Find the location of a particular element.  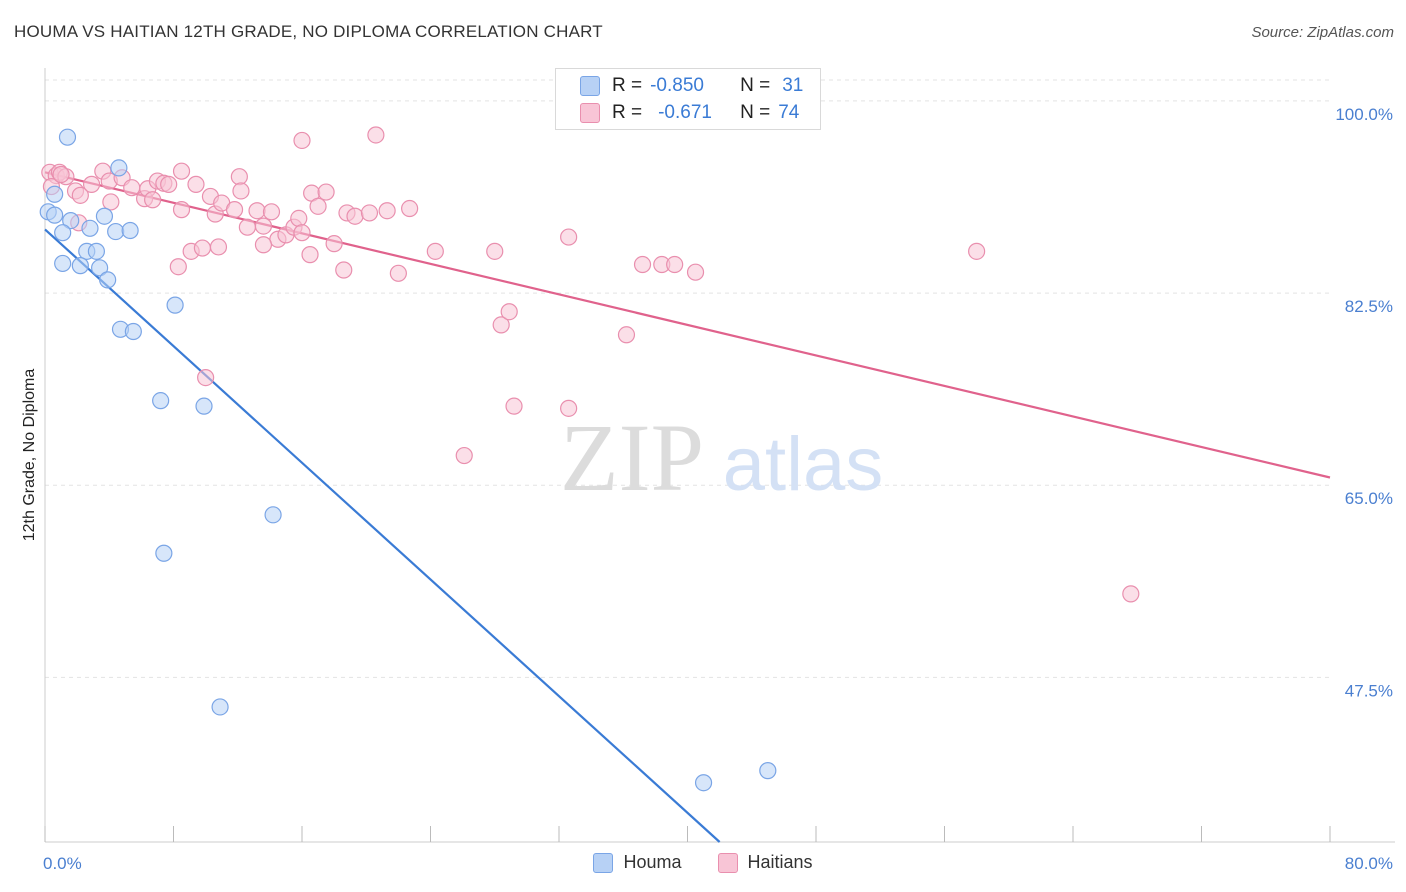

houma-r-label: R = is located at coordinates (627, 85).